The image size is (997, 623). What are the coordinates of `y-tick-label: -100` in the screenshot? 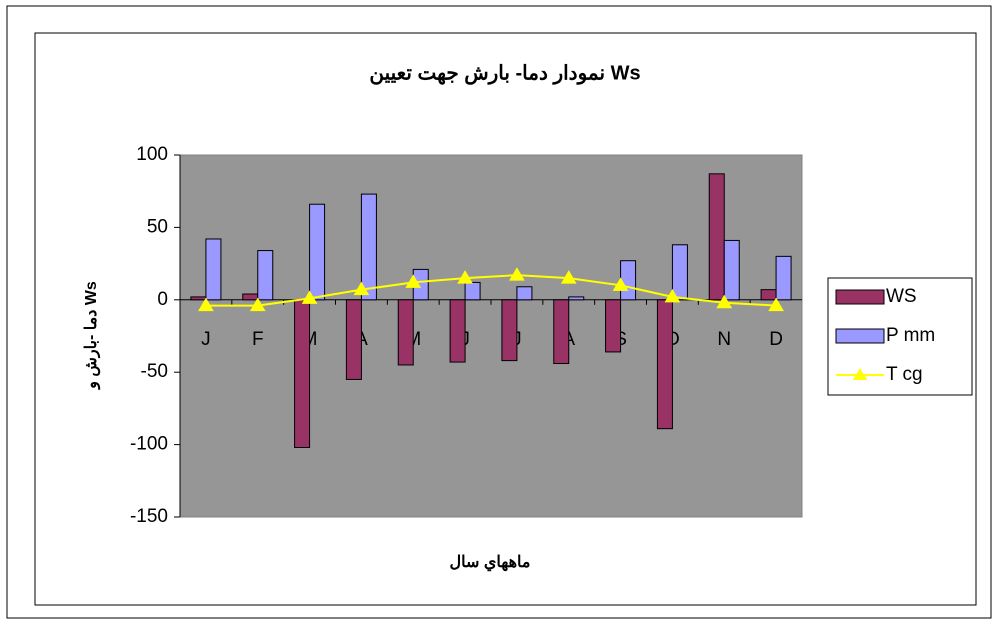 It's located at (149, 444).